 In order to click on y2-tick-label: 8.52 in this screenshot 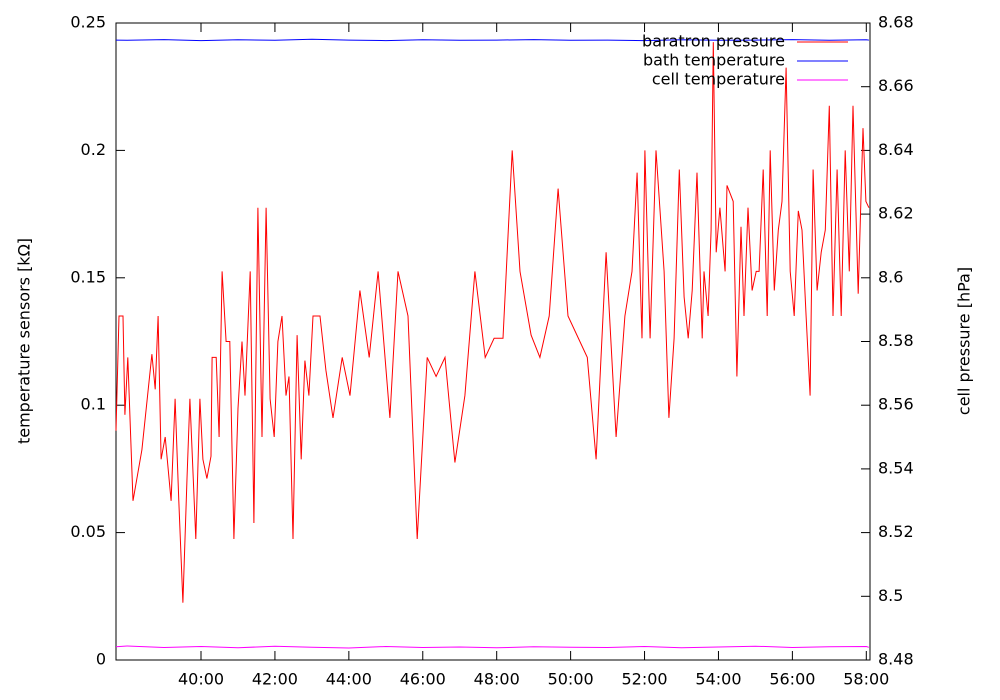, I will do `click(896, 531)`.